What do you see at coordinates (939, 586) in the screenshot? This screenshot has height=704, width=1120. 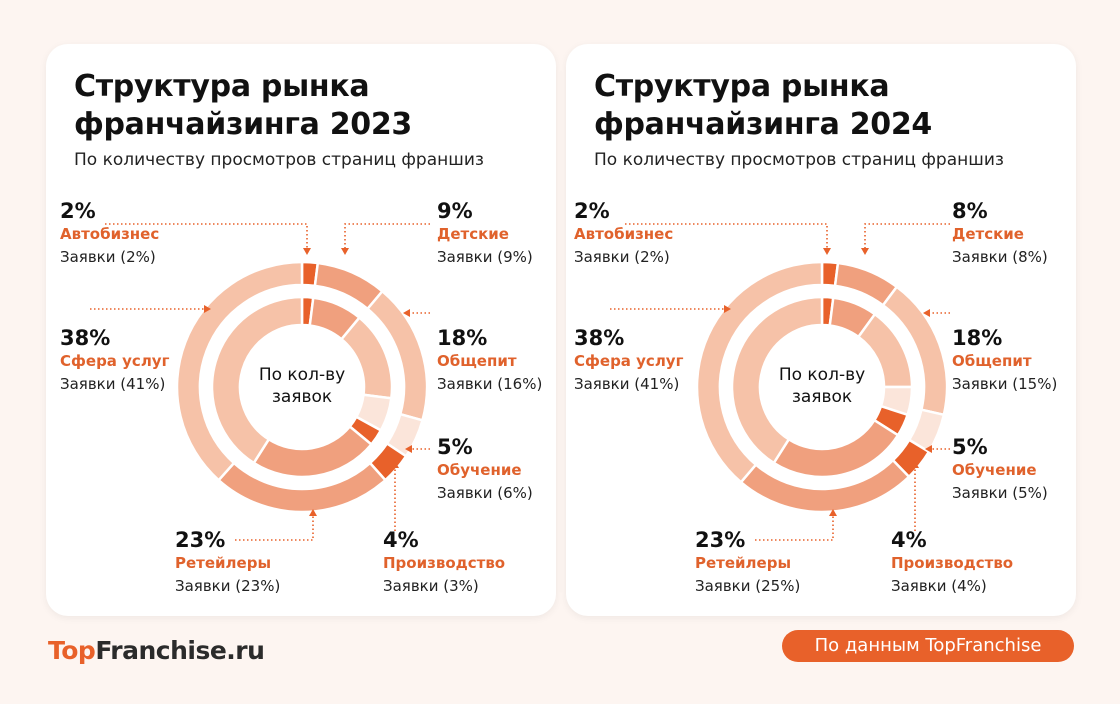 I see `applications-share: Заявки (4%)` at bounding box center [939, 586].